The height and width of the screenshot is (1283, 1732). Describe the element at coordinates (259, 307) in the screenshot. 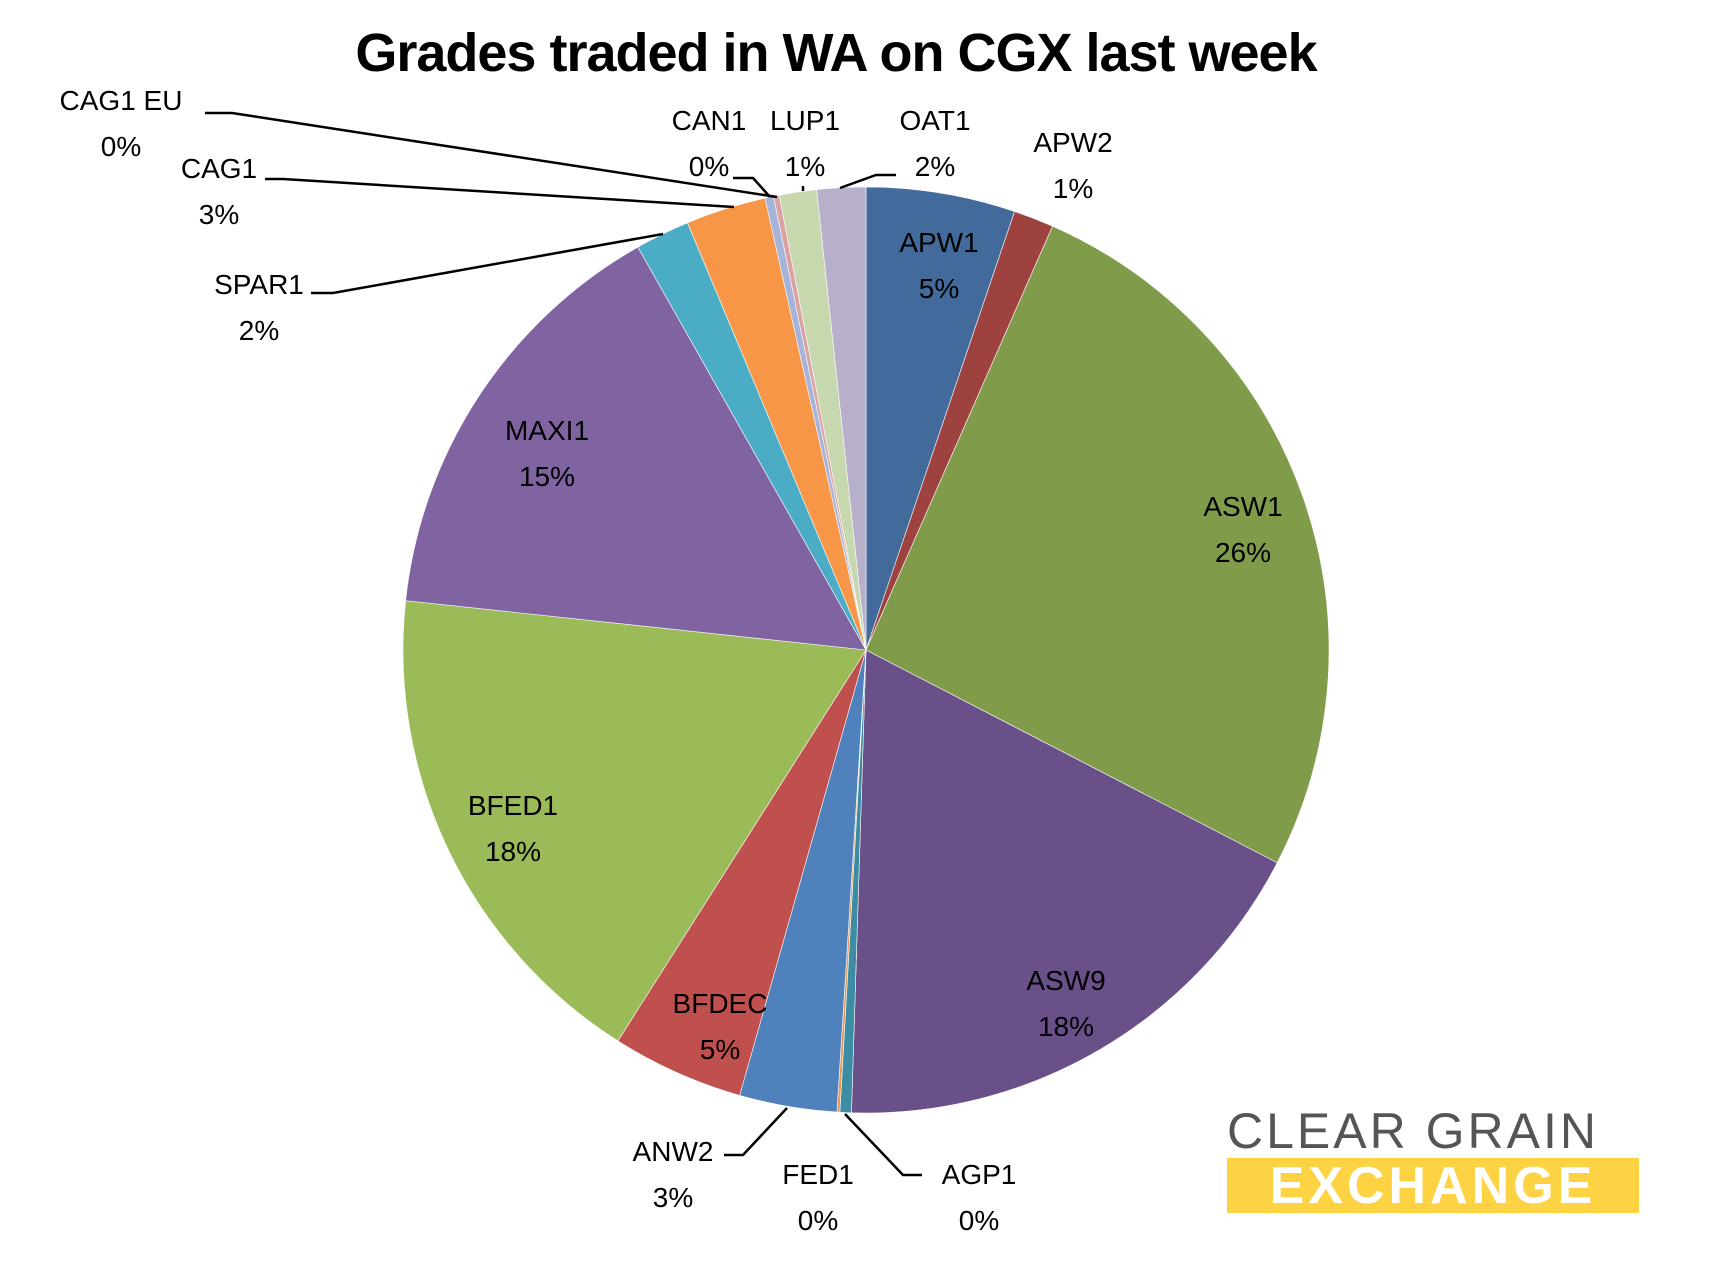

I see `data-label-spar1: SPAR1 2%` at that location.